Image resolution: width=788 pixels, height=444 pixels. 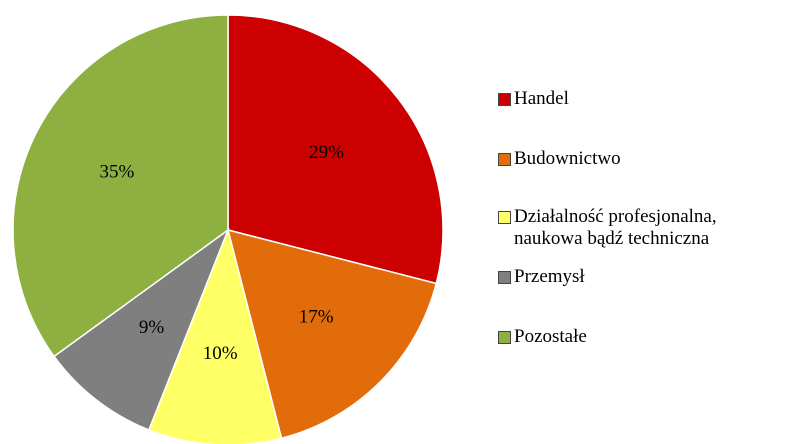 What do you see at coordinates (152, 327) in the screenshot?
I see `data-label: 9%` at bounding box center [152, 327].